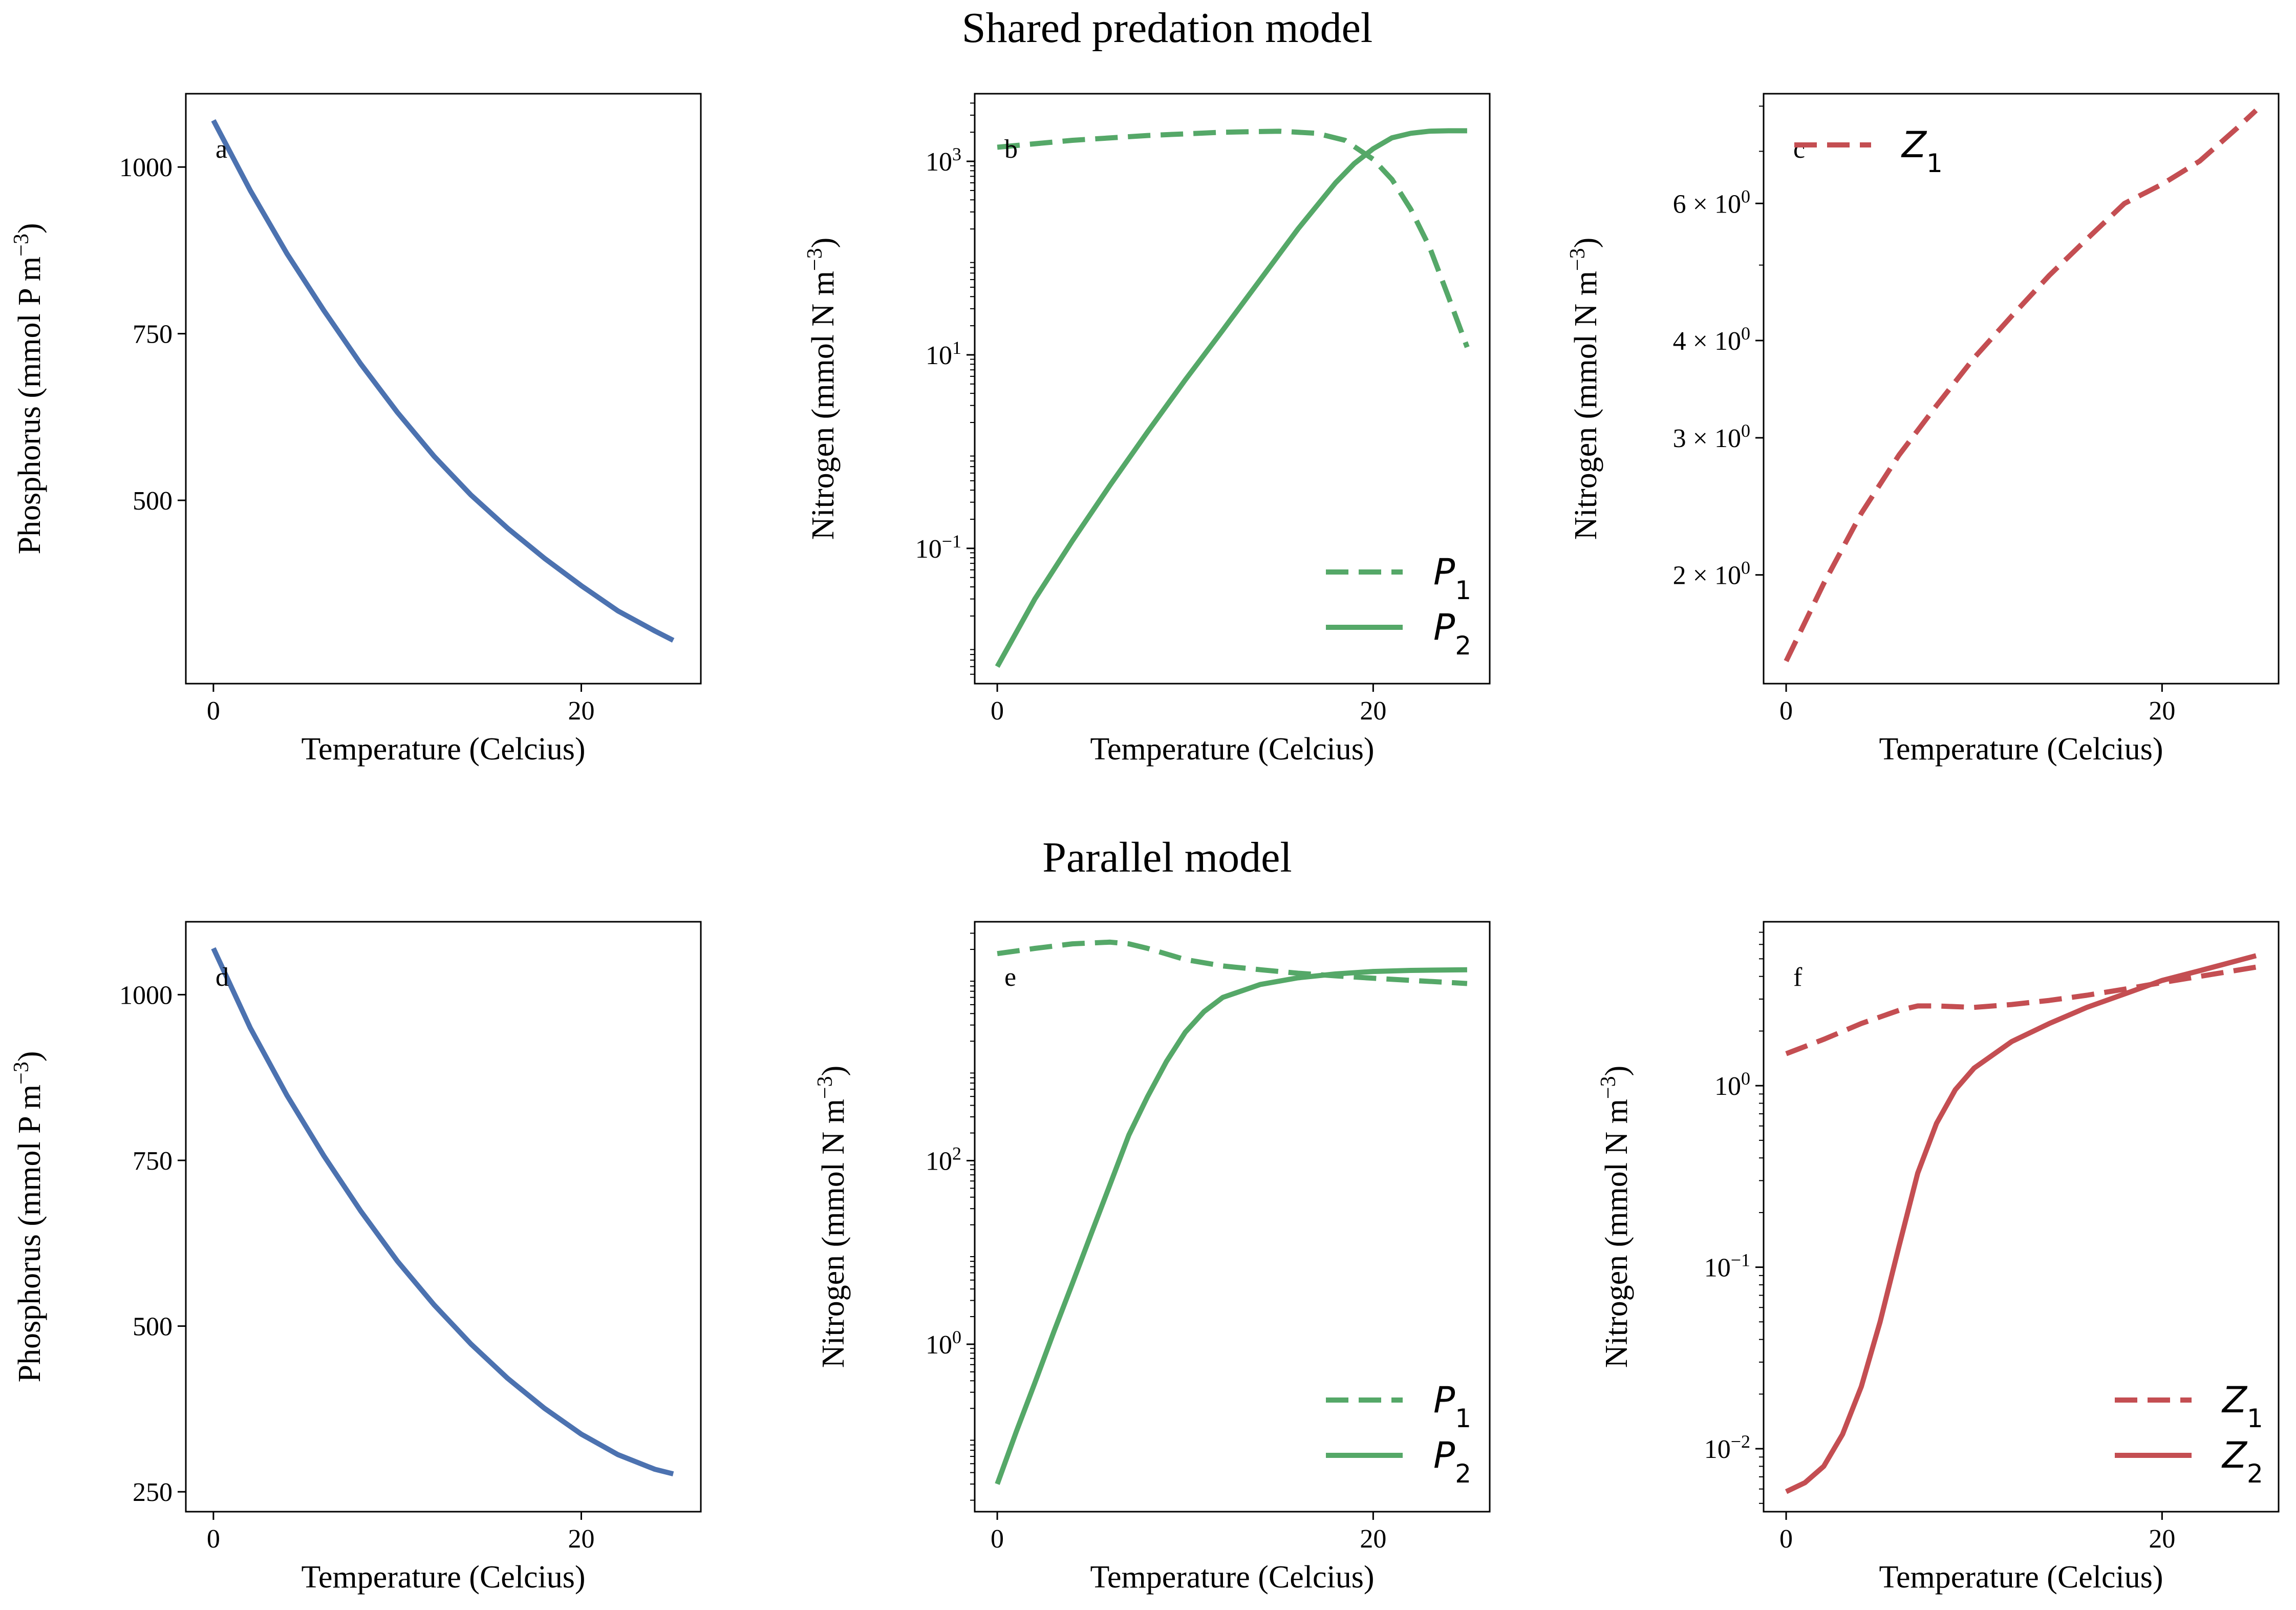 The image size is (2296, 1610). I want to click on y-axis-label-b: Nitrogen (mmol N m−3), so click(822, 389).